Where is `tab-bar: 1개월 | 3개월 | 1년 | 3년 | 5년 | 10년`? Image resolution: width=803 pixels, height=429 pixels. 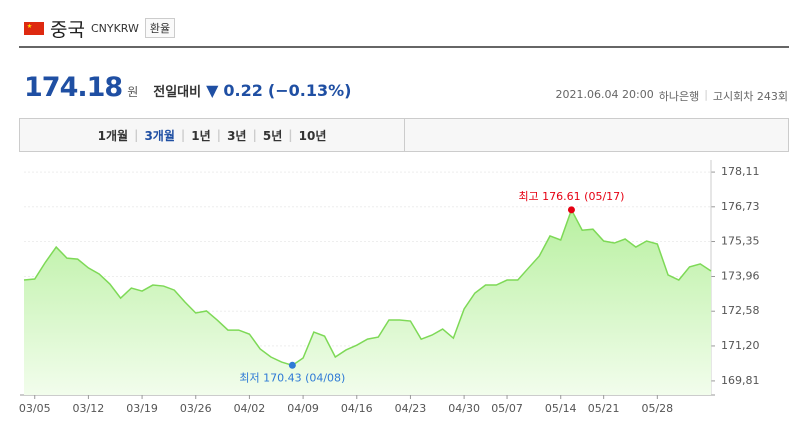
tab-bar: 1개월 | 3개월 | 1년 | 3년 | 5년 | 10년 is located at coordinates (404, 135).